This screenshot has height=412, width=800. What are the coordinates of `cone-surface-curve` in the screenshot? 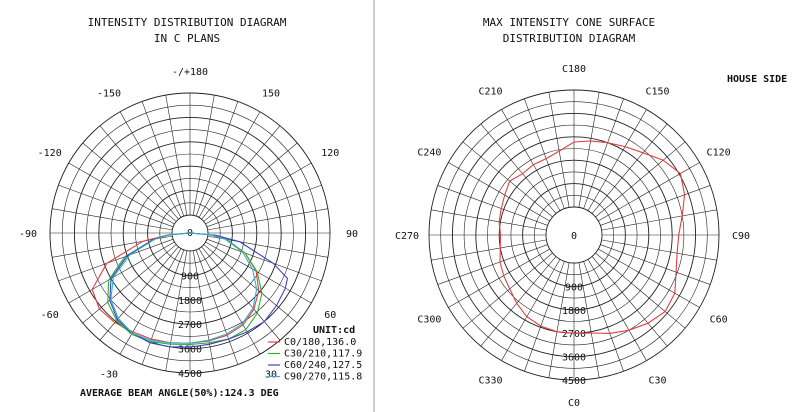 It's located at (592, 237).